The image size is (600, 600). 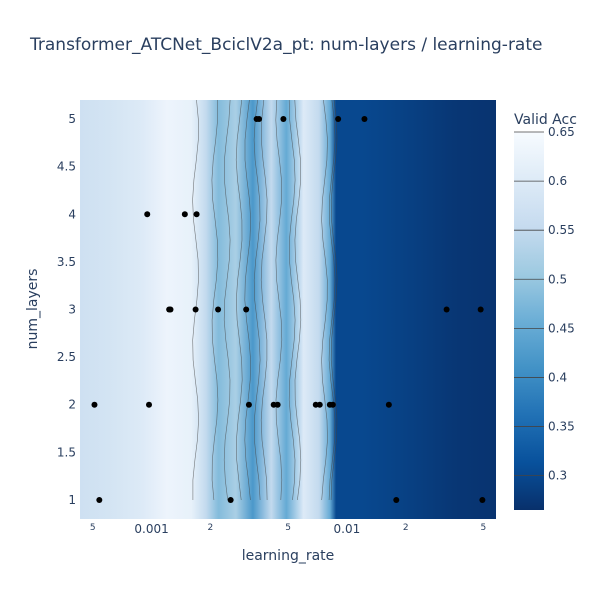 What do you see at coordinates (561, 132) in the screenshot?
I see `colorbar-tick-label: 0.65` at bounding box center [561, 132].